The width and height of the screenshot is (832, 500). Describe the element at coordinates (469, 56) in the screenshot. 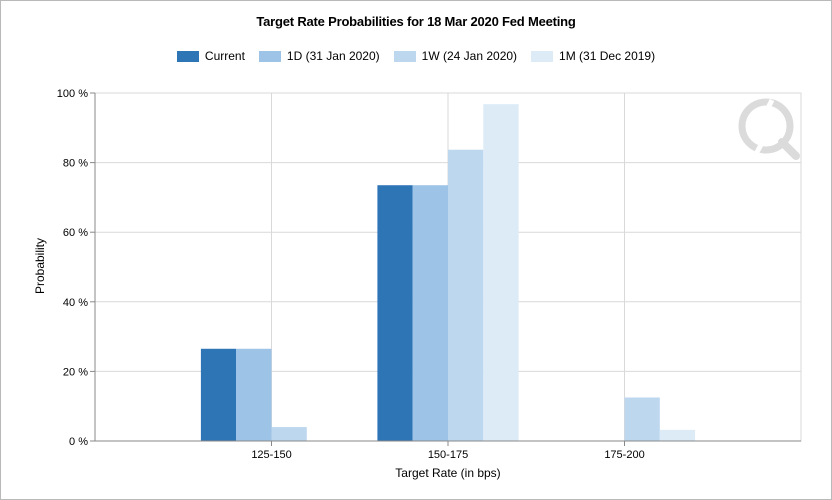

I see `legend-label: 1W (24 Jan 2020)` at that location.